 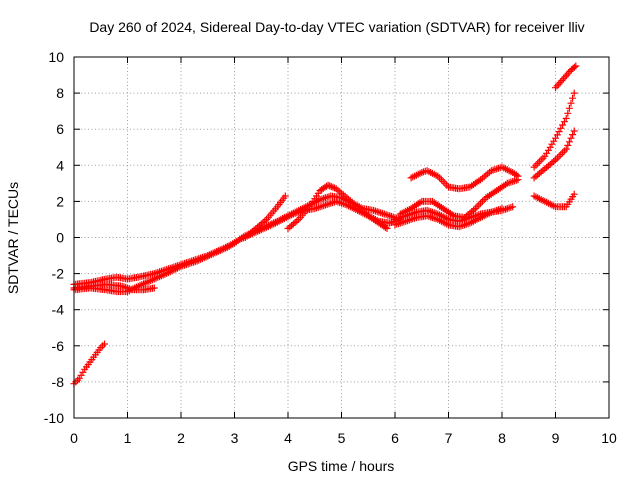 What do you see at coordinates (341, 466) in the screenshot?
I see `x-axis-label: GPS time / hours` at bounding box center [341, 466].